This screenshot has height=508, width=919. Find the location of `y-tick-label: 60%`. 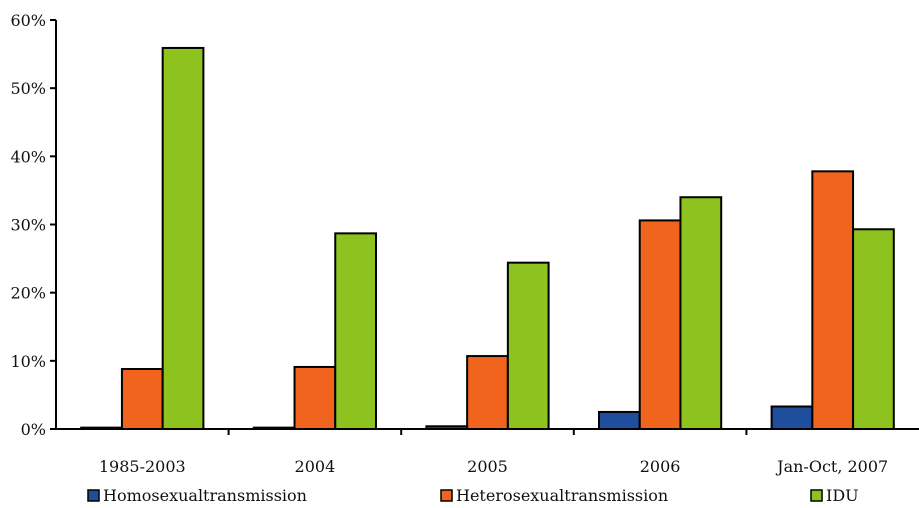

y-tick-label: 60% is located at coordinates (28, 20).